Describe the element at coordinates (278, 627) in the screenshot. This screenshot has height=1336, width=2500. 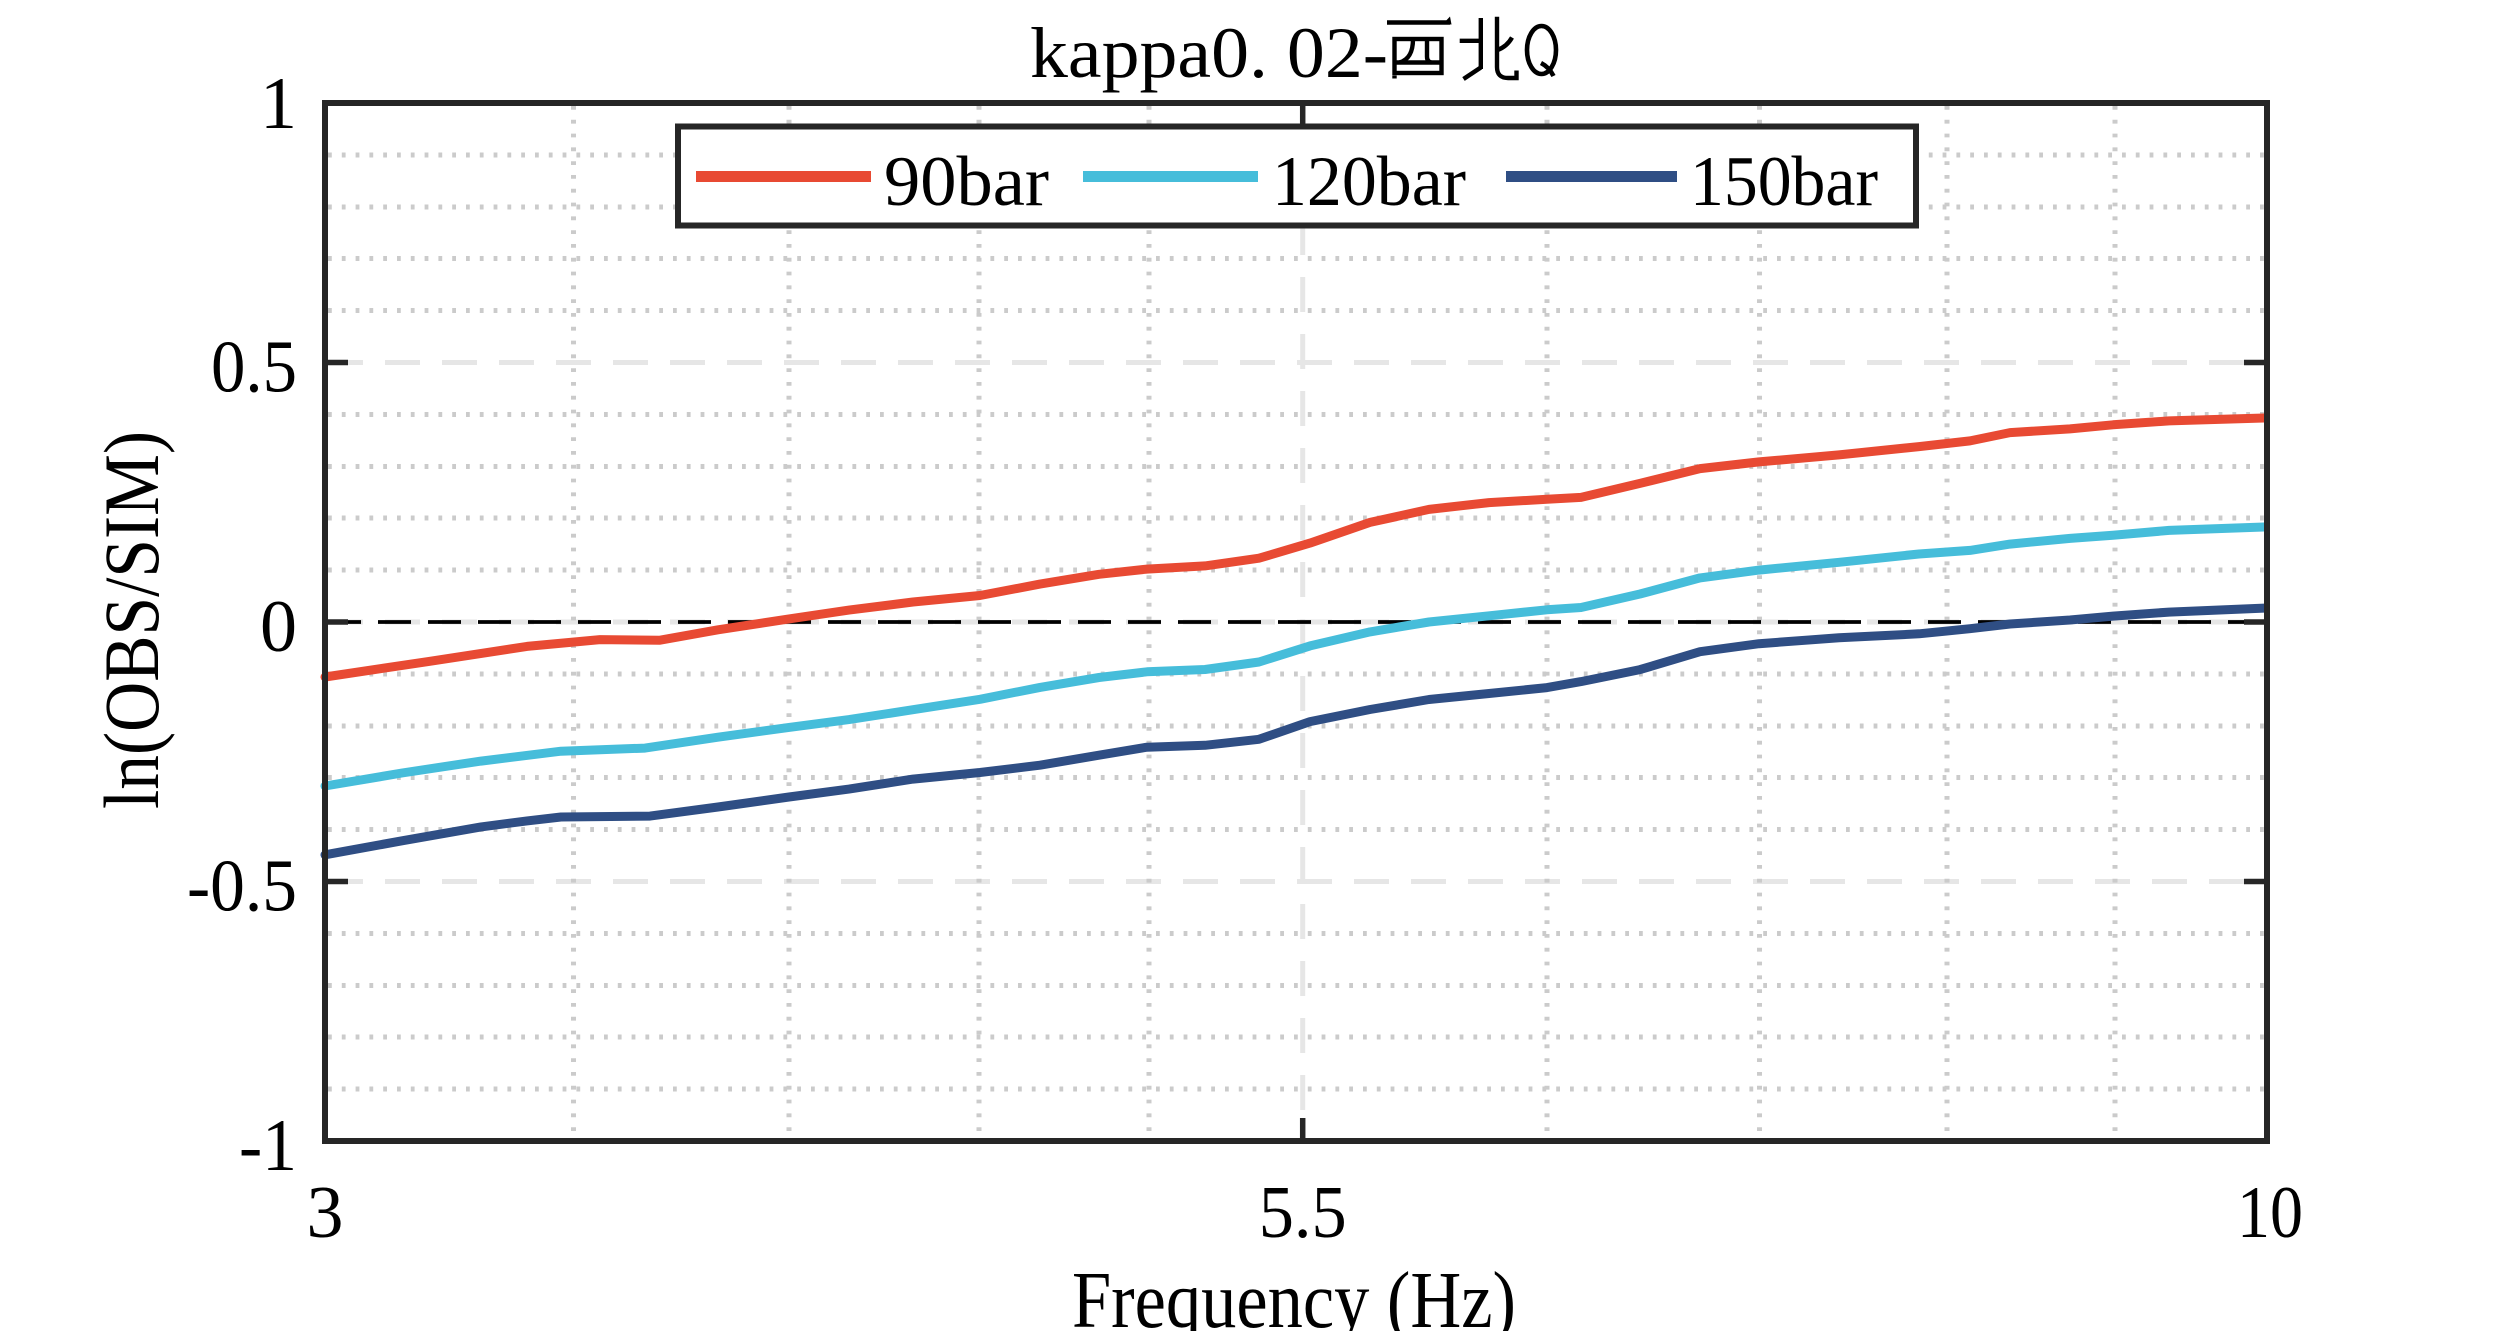
I see `svg-text: 0` at that location.